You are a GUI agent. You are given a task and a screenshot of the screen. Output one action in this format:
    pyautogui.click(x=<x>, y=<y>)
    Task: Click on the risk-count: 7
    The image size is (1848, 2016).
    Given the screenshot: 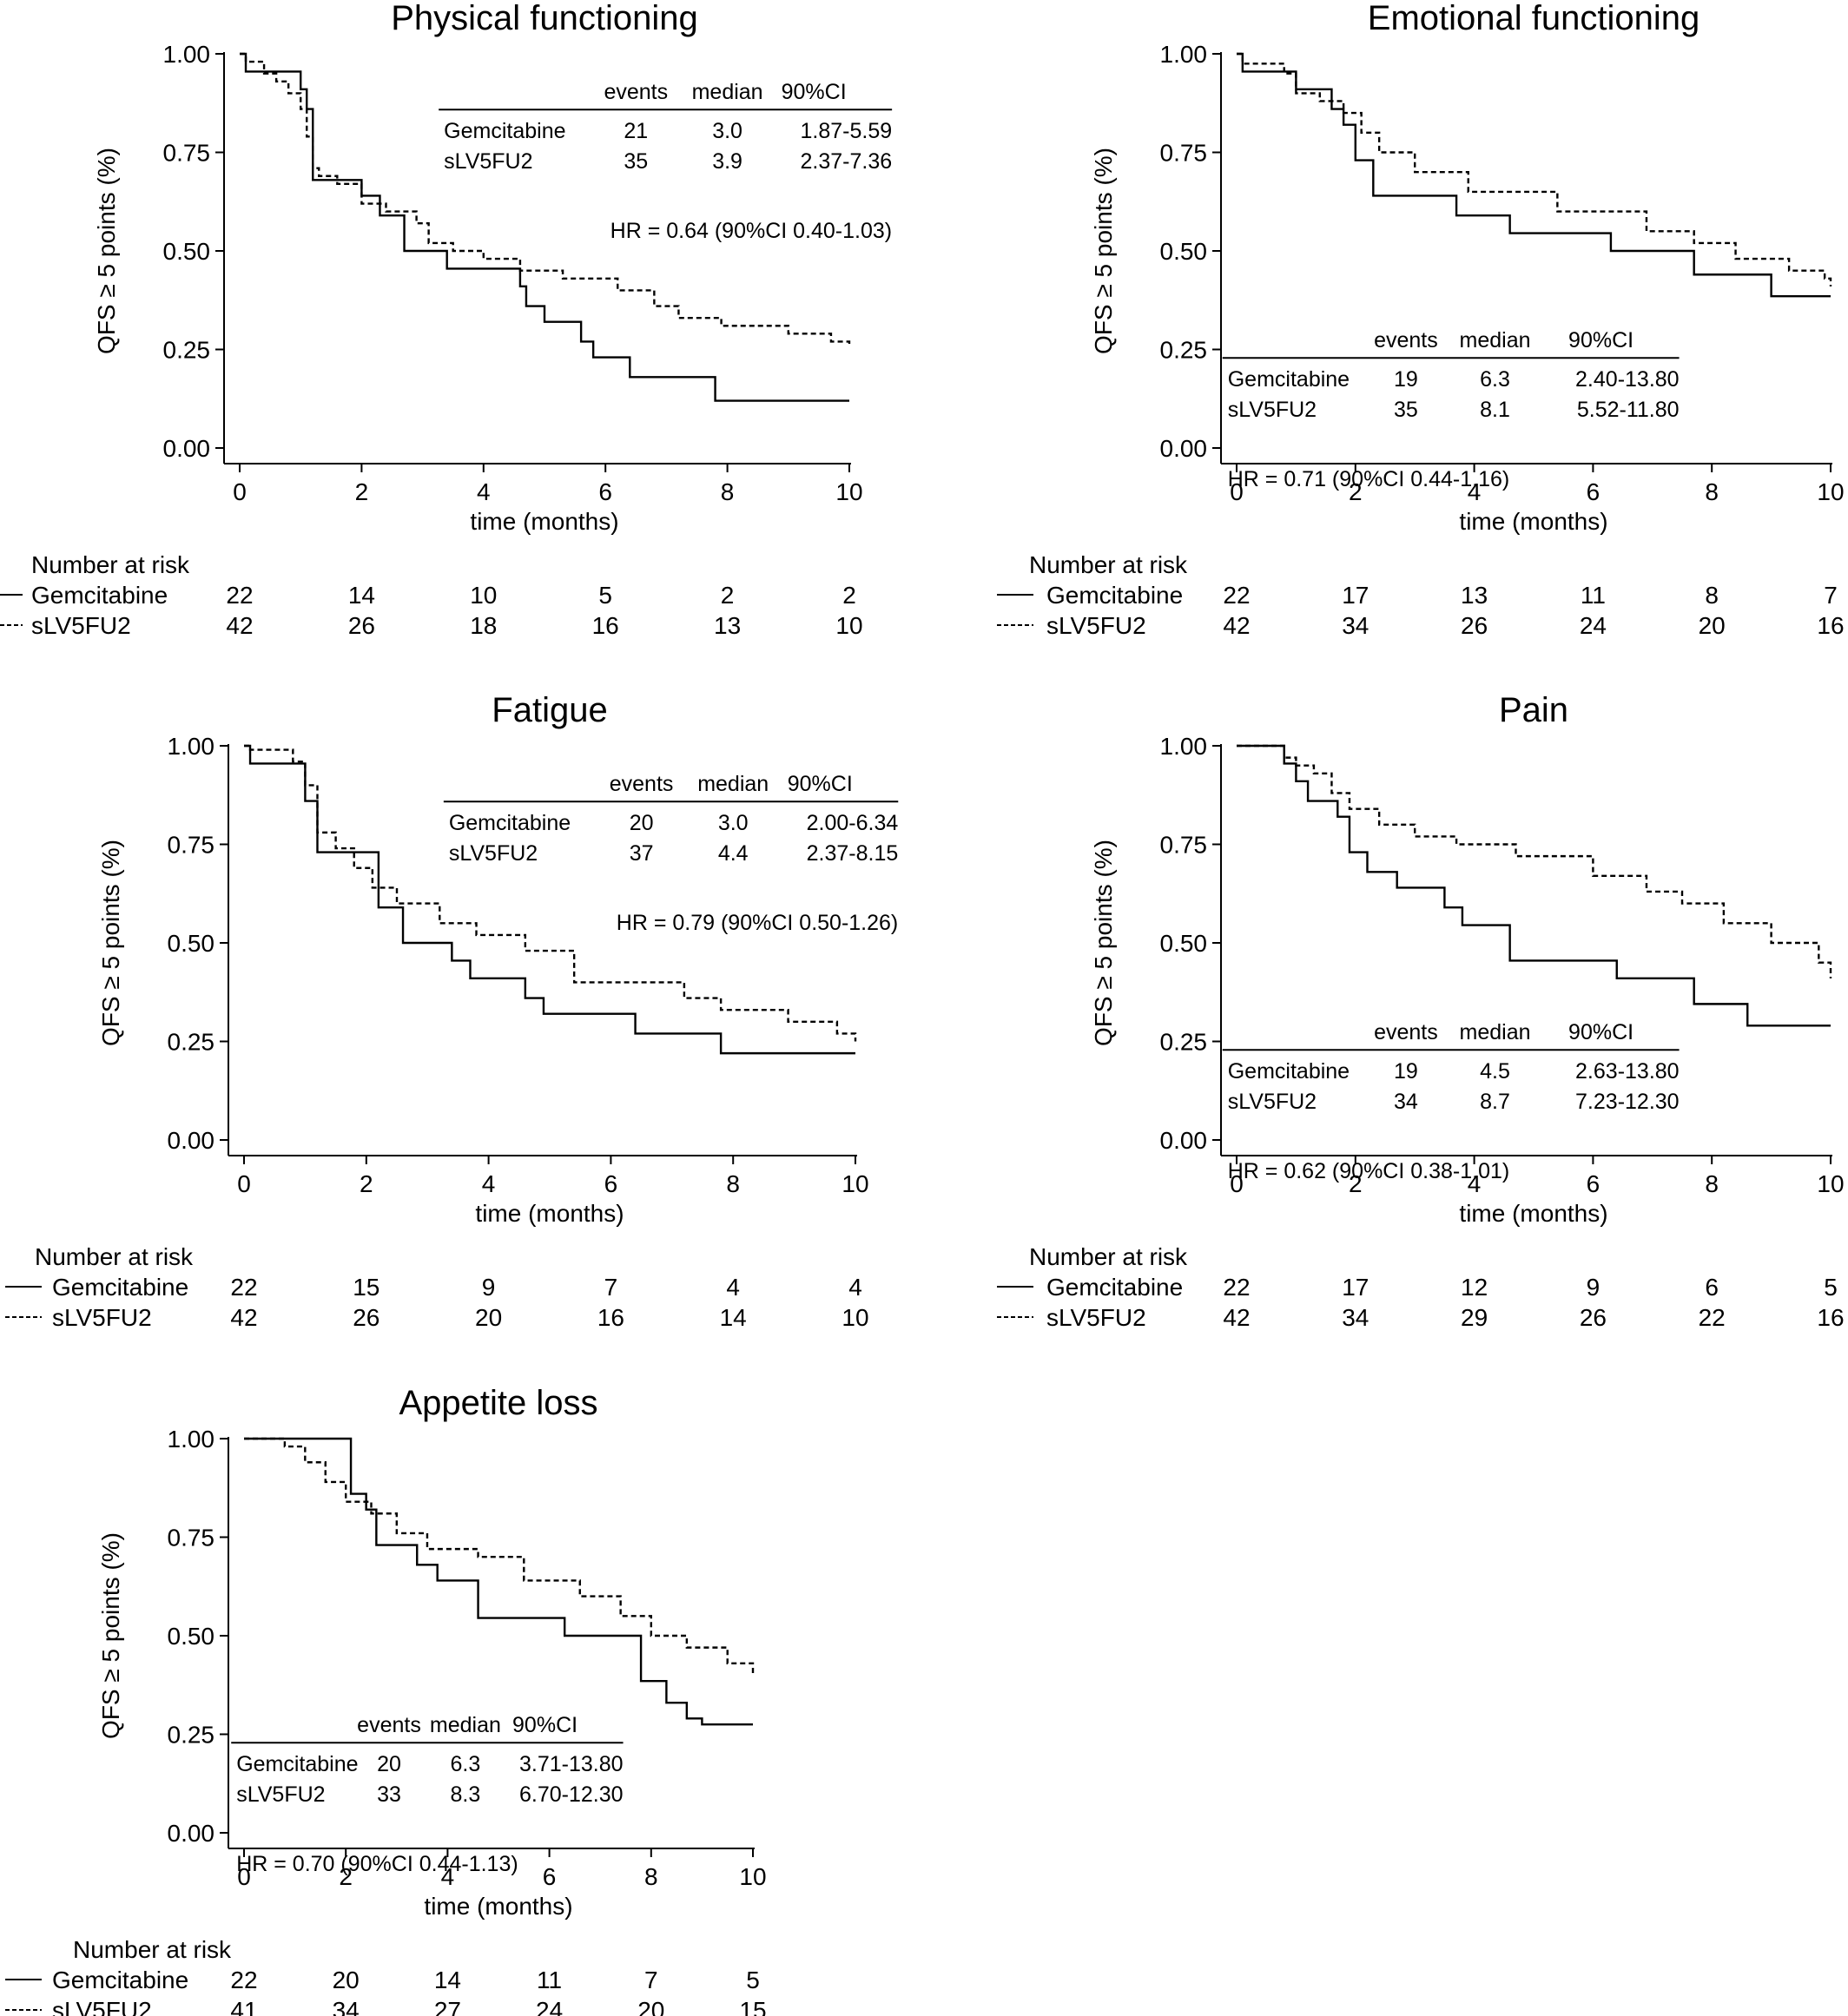 What is the action you would take?
    pyautogui.click(x=611, y=1287)
    